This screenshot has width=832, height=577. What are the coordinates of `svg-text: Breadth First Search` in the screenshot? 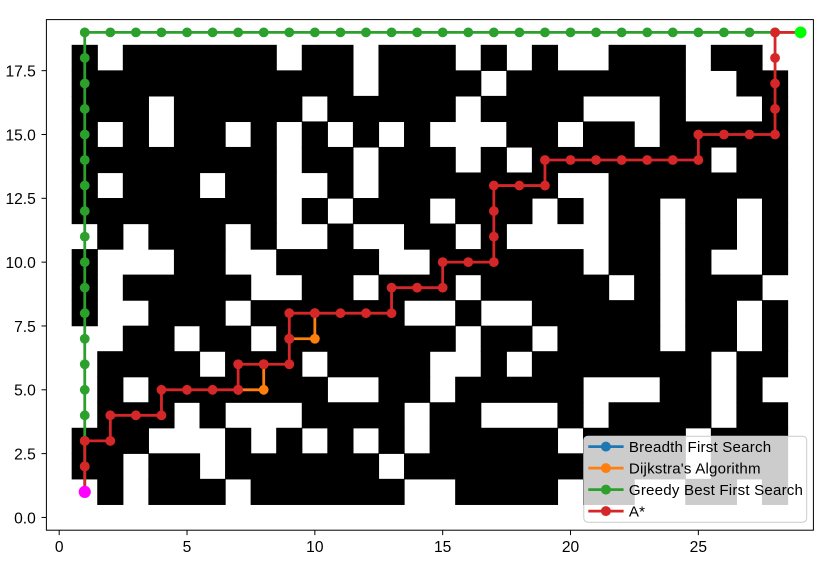 It's located at (700, 447).